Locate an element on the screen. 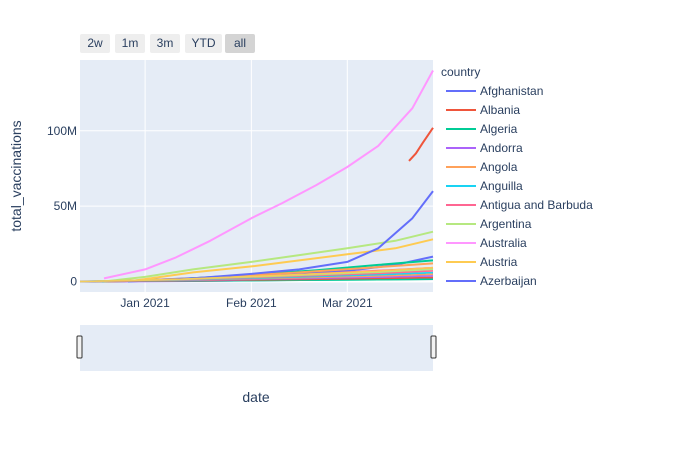  range-slider-track is located at coordinates (256, 348).